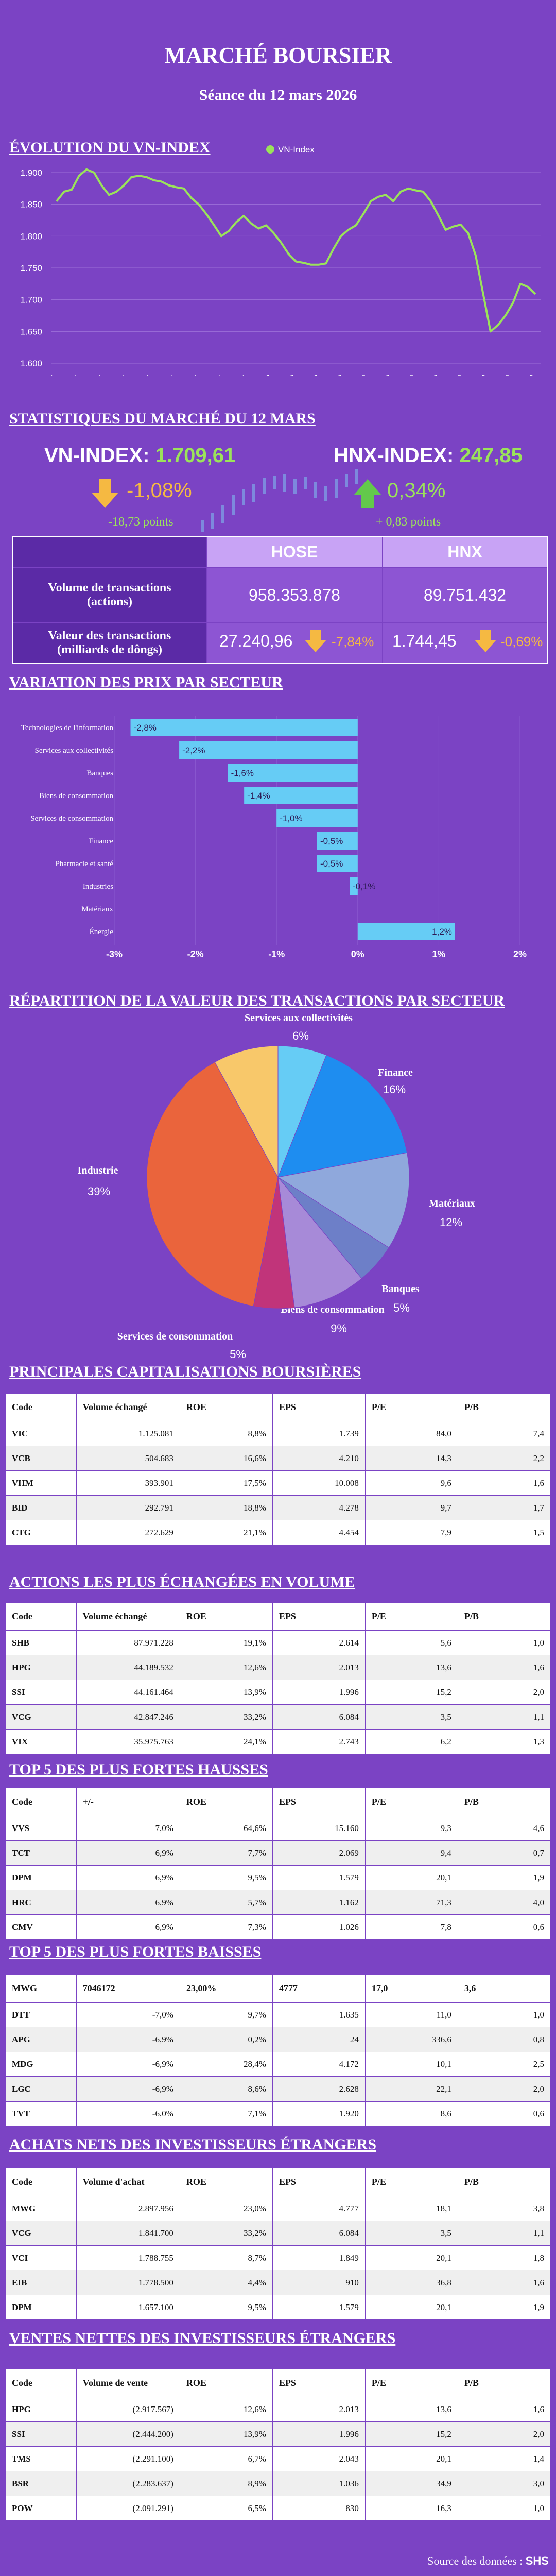  What do you see at coordinates (226, 1741) in the screenshot?
I see `table-cell: 24,1%` at bounding box center [226, 1741].